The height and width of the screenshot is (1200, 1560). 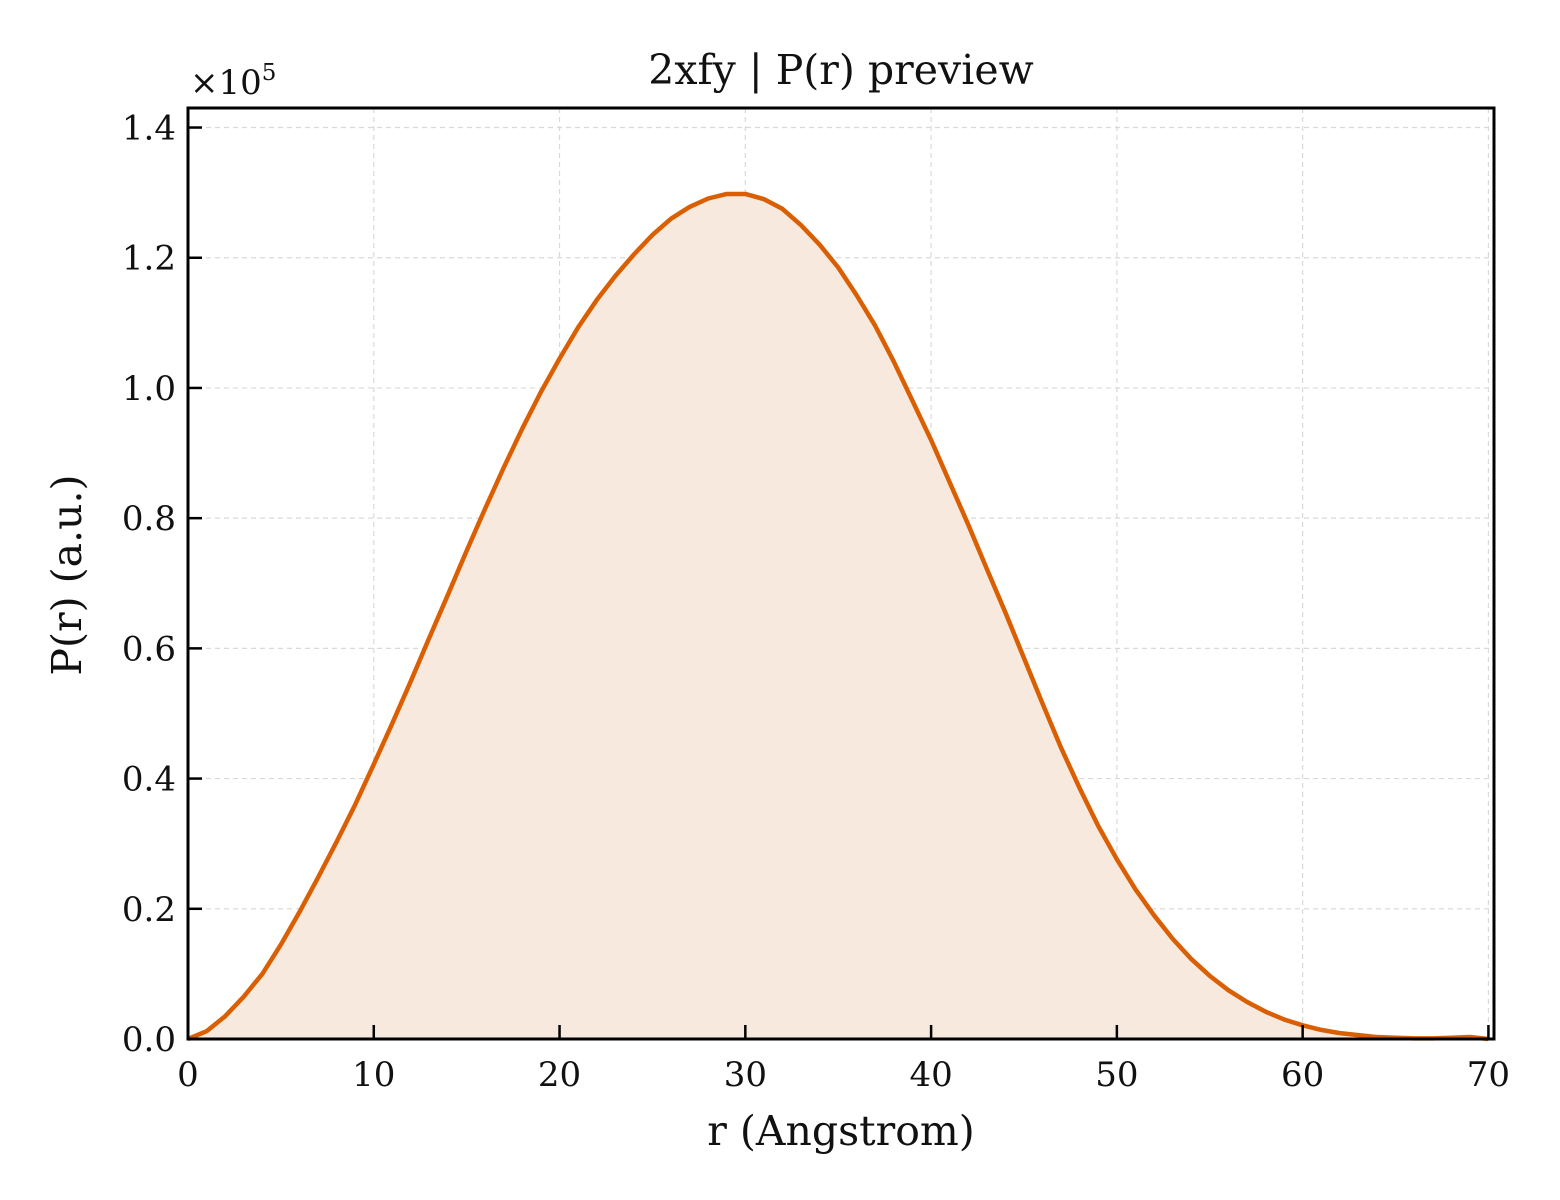 I want to click on x-tick-label: 50, so click(x=1116, y=1075).